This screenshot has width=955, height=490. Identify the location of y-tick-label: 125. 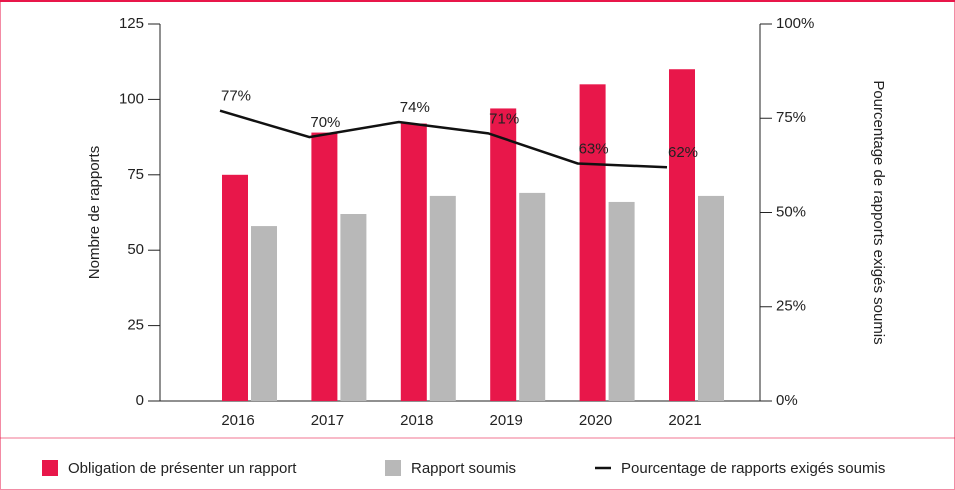
(131, 23).